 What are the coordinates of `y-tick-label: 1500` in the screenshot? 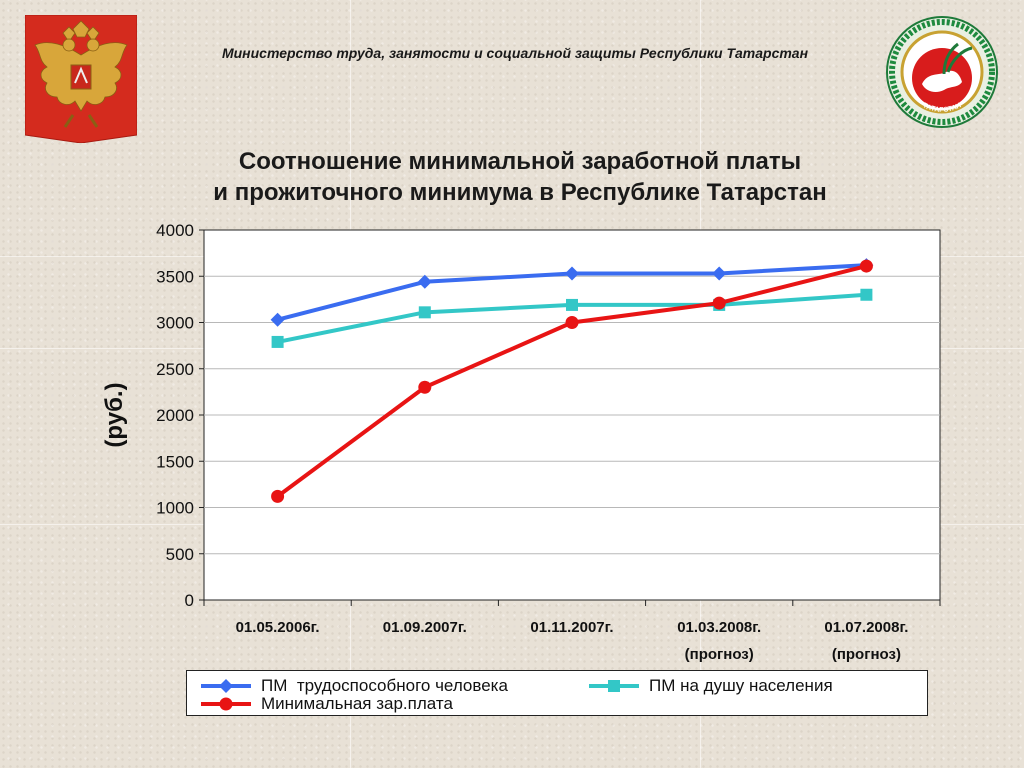 It's located at (175, 461).